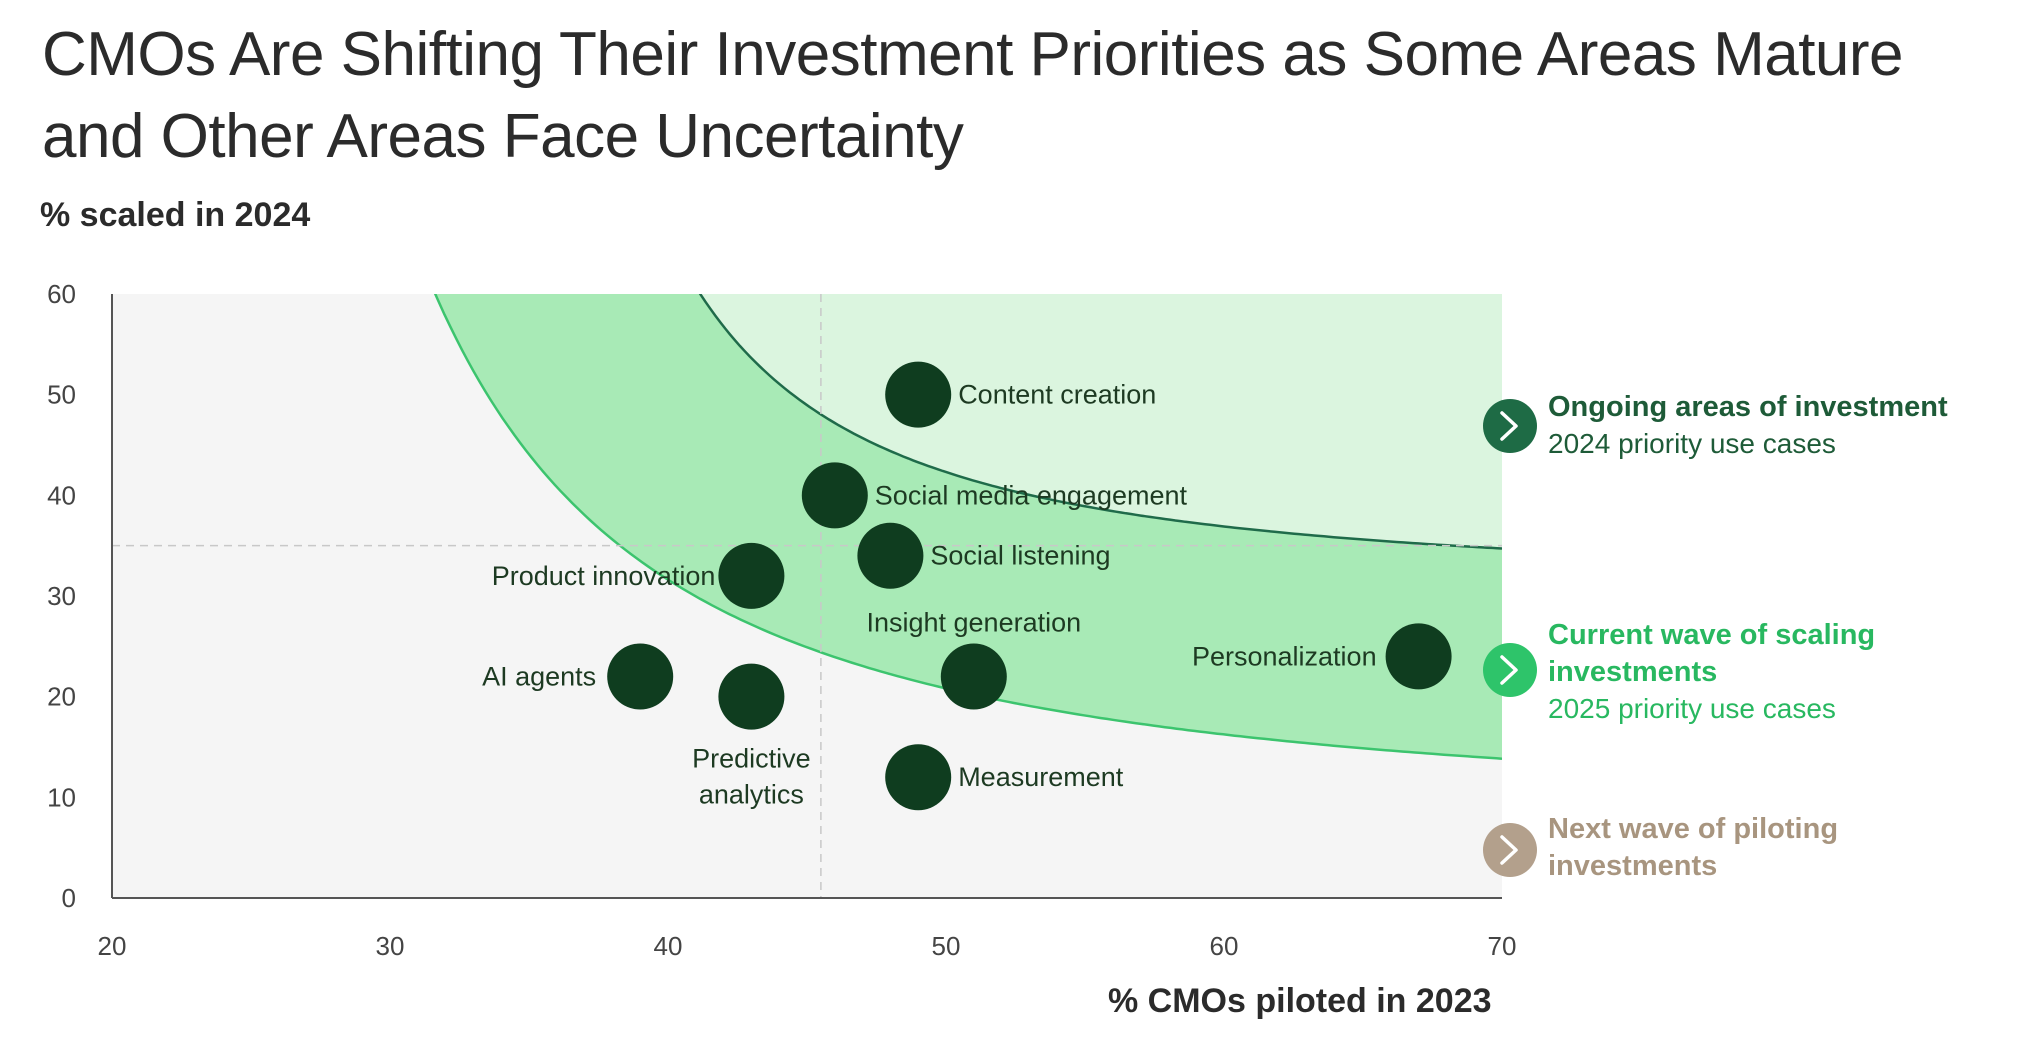 The width and height of the screenshot is (2026, 1052). Describe the element at coordinates (61, 294) in the screenshot. I see `y-tick-label: 60` at that location.